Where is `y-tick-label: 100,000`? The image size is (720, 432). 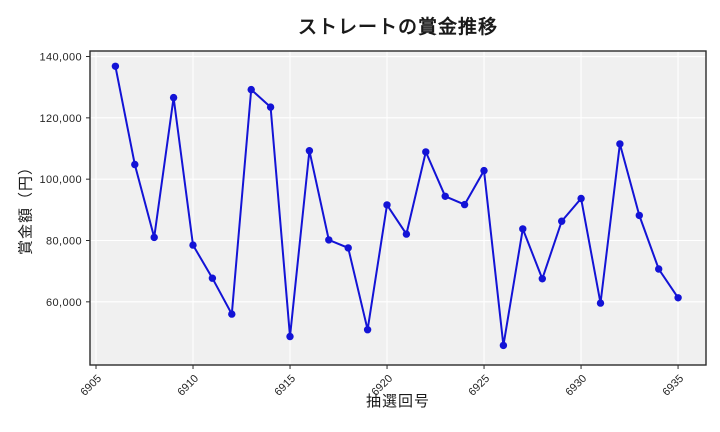 y-tick-label: 100,000 is located at coordinates (60, 180).